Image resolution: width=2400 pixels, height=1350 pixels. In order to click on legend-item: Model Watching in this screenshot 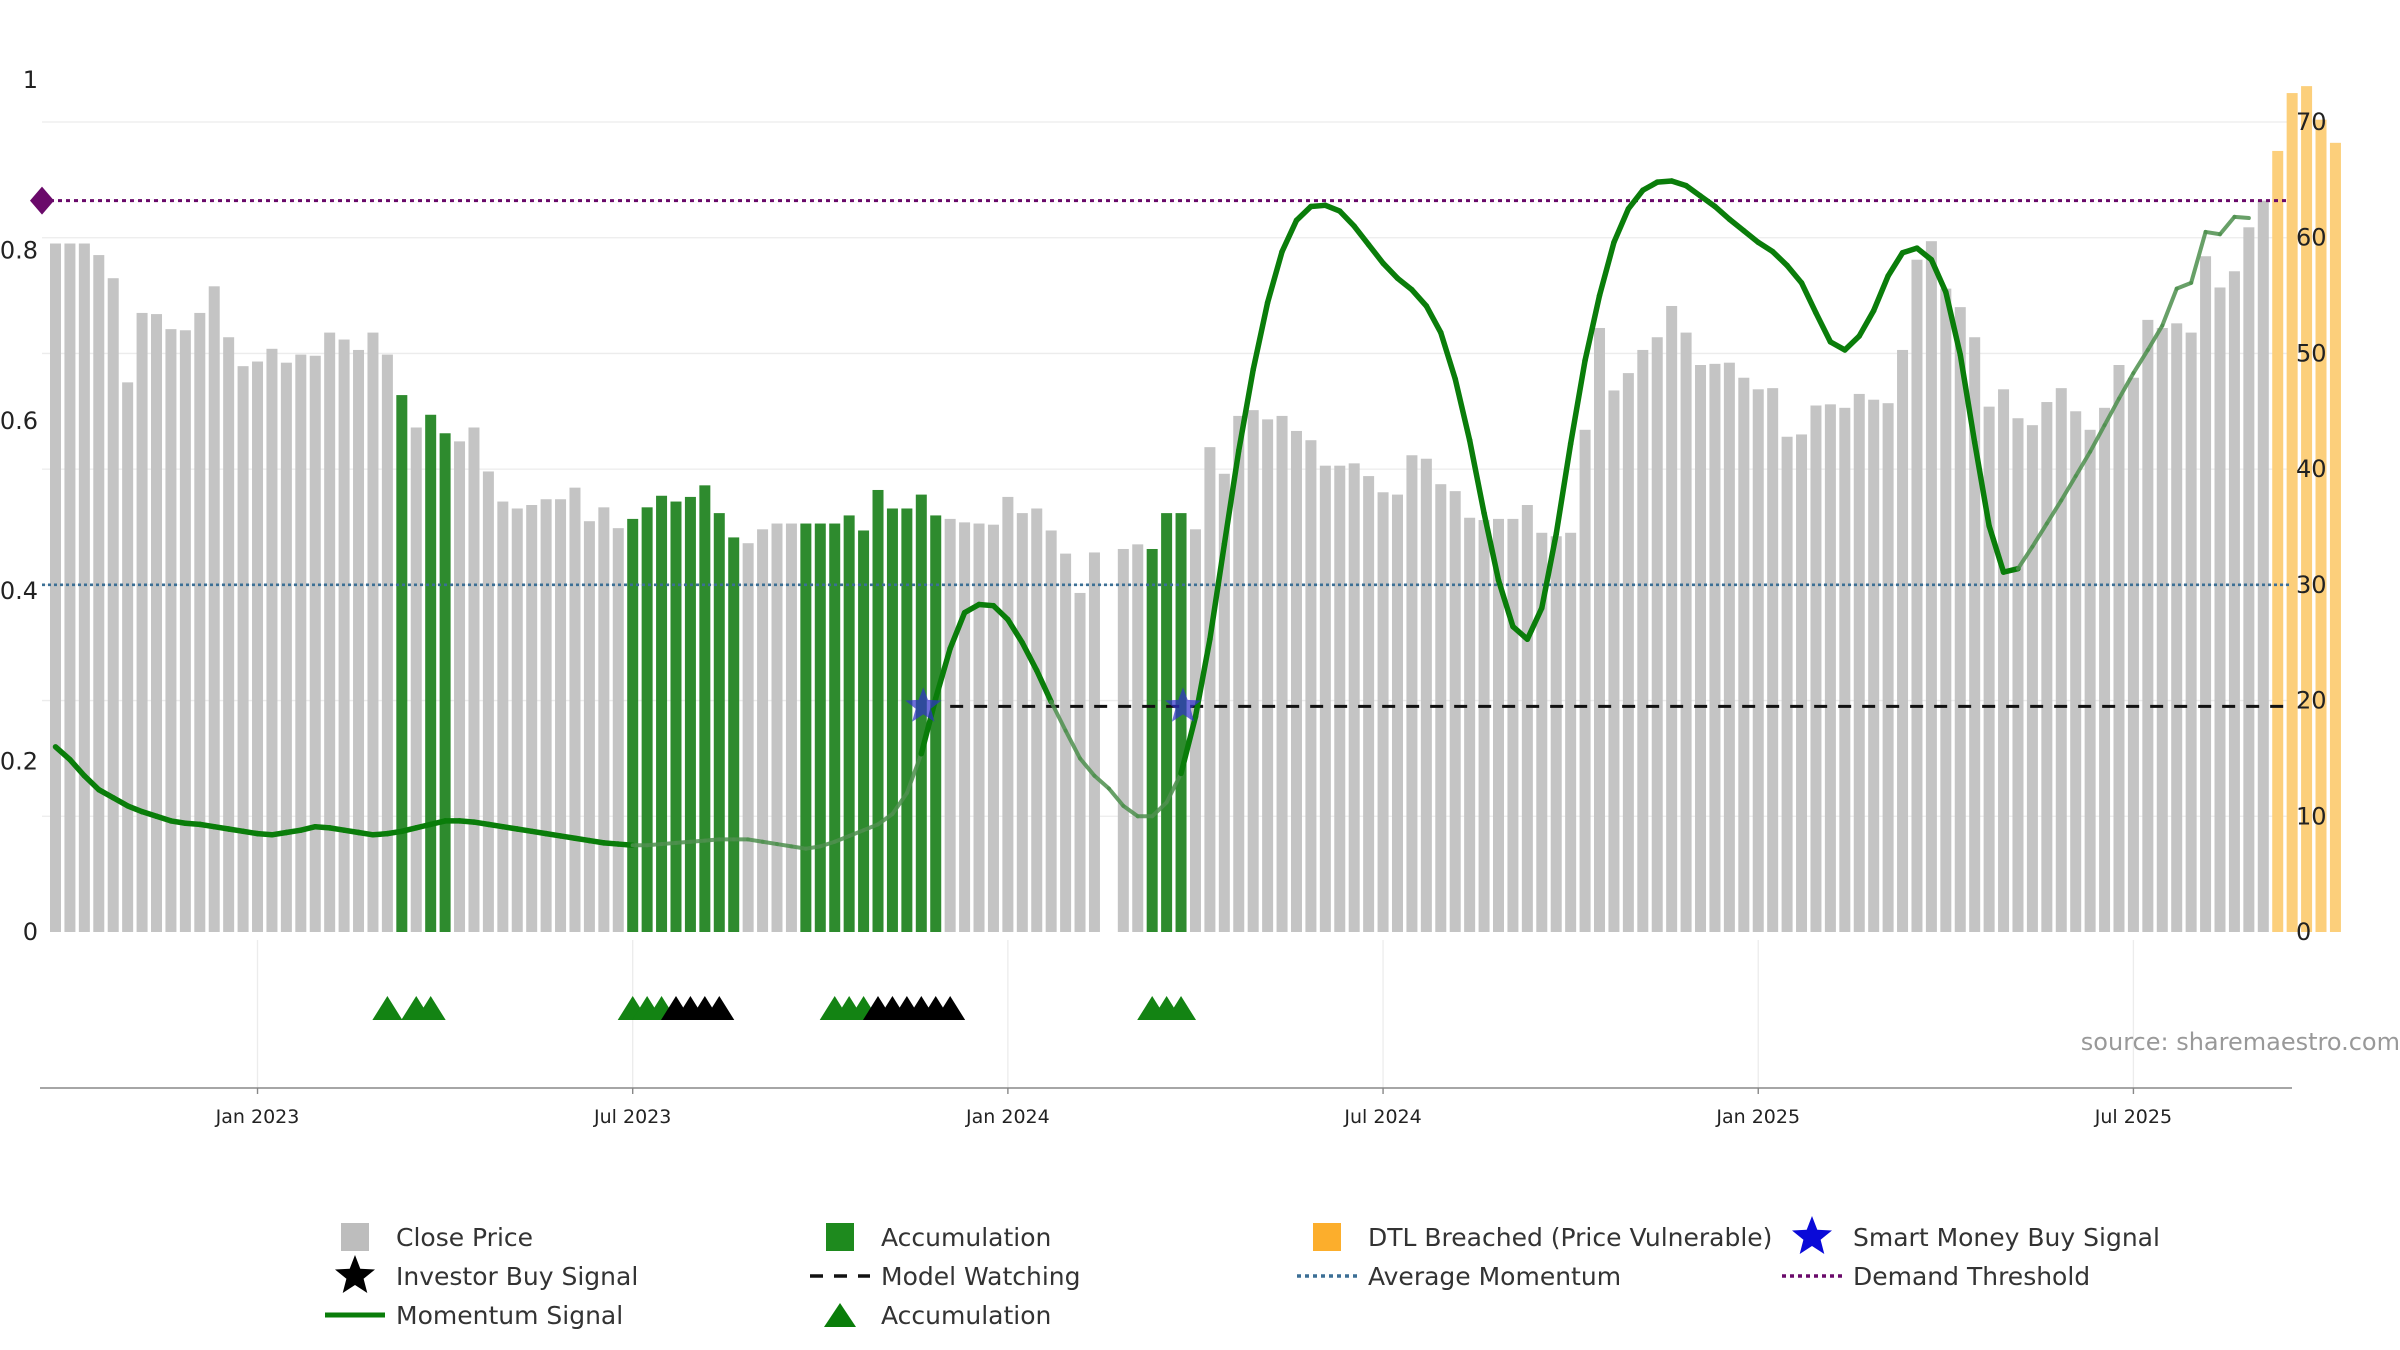, I will do `click(945, 1276)`.